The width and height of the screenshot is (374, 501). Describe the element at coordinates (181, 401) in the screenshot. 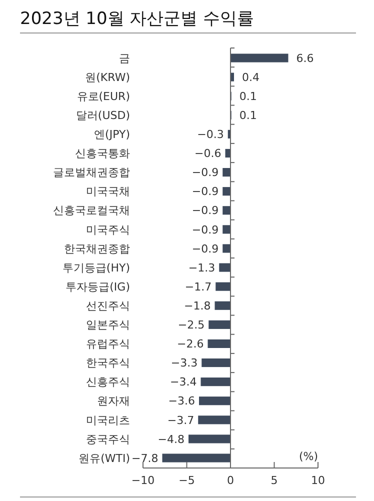

I see `data-label: −3.6` at that location.